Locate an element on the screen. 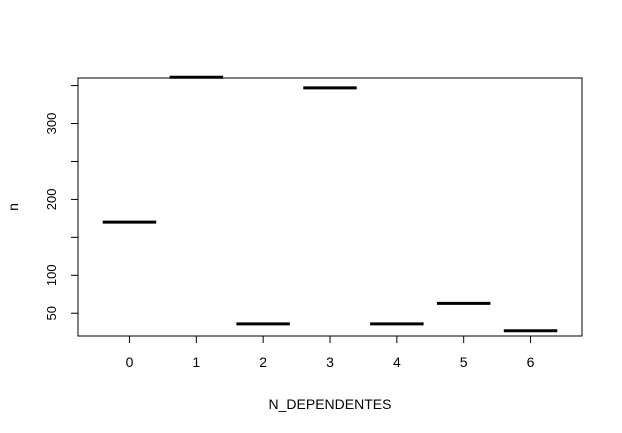  x-tick-label: 3 is located at coordinates (330, 362).